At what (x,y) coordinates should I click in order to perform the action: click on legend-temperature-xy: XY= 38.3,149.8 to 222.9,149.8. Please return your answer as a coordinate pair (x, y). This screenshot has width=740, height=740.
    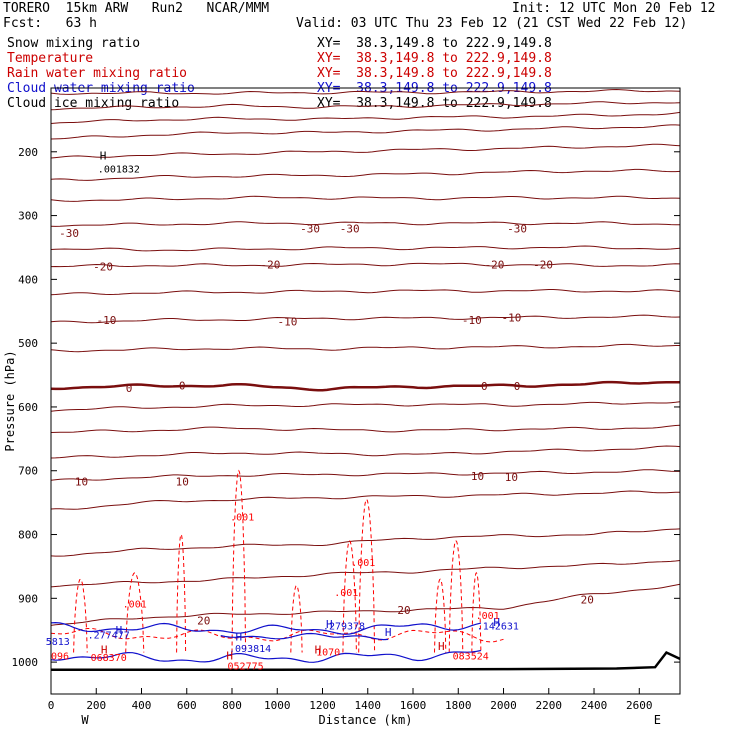
    Looking at the image, I should click on (434, 58).